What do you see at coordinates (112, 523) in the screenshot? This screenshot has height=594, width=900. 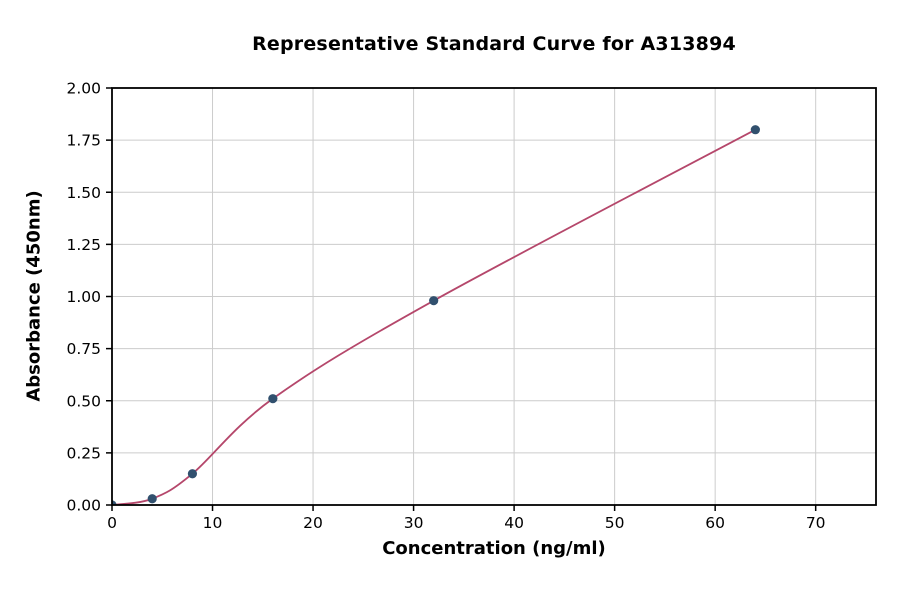 I see `x-tick-label: 0` at bounding box center [112, 523].